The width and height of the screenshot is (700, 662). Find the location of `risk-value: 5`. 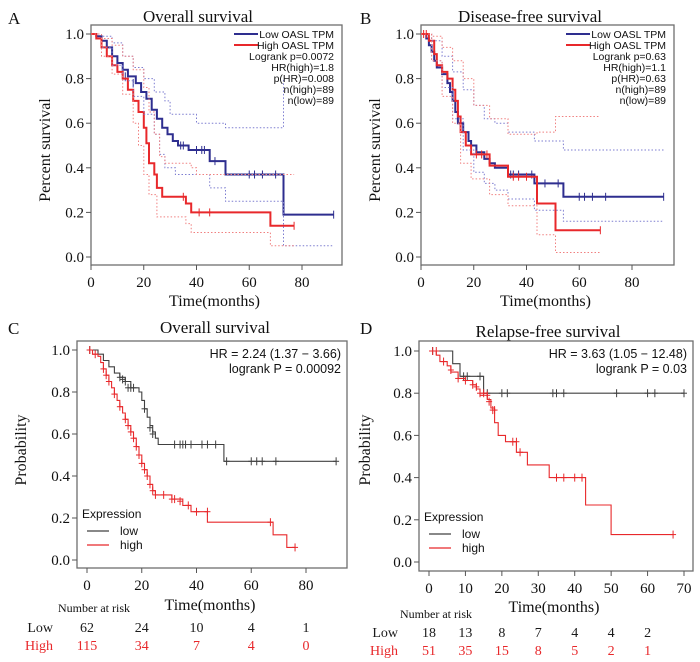

risk-value: 5 is located at coordinates (574, 651).